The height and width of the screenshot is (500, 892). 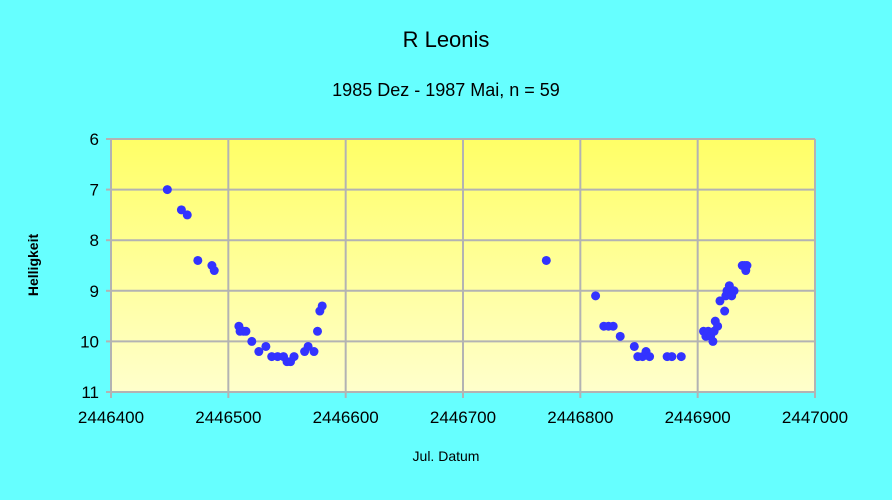 I want to click on x-tick-label: 2446600, so click(x=346, y=417).